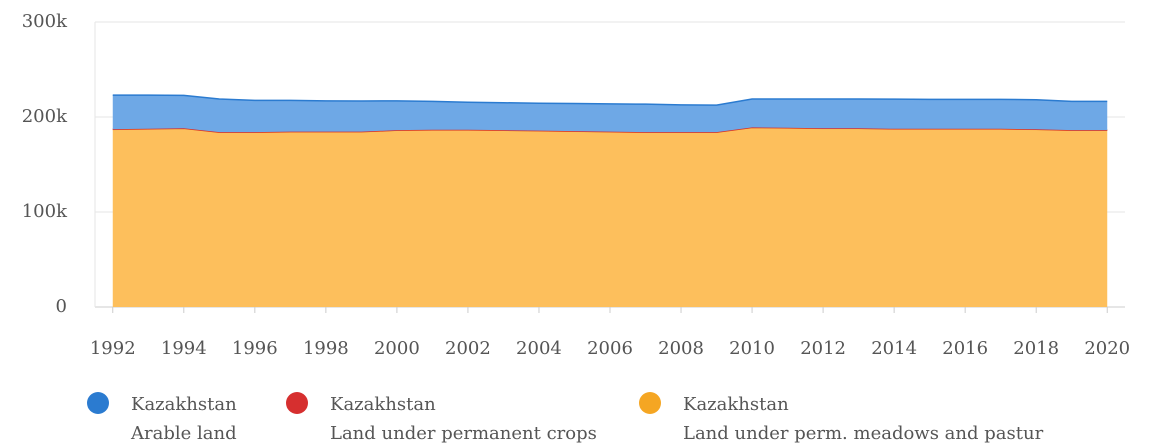 The image size is (1153, 448). I want to click on y-tick-label: 300k, so click(45, 21).